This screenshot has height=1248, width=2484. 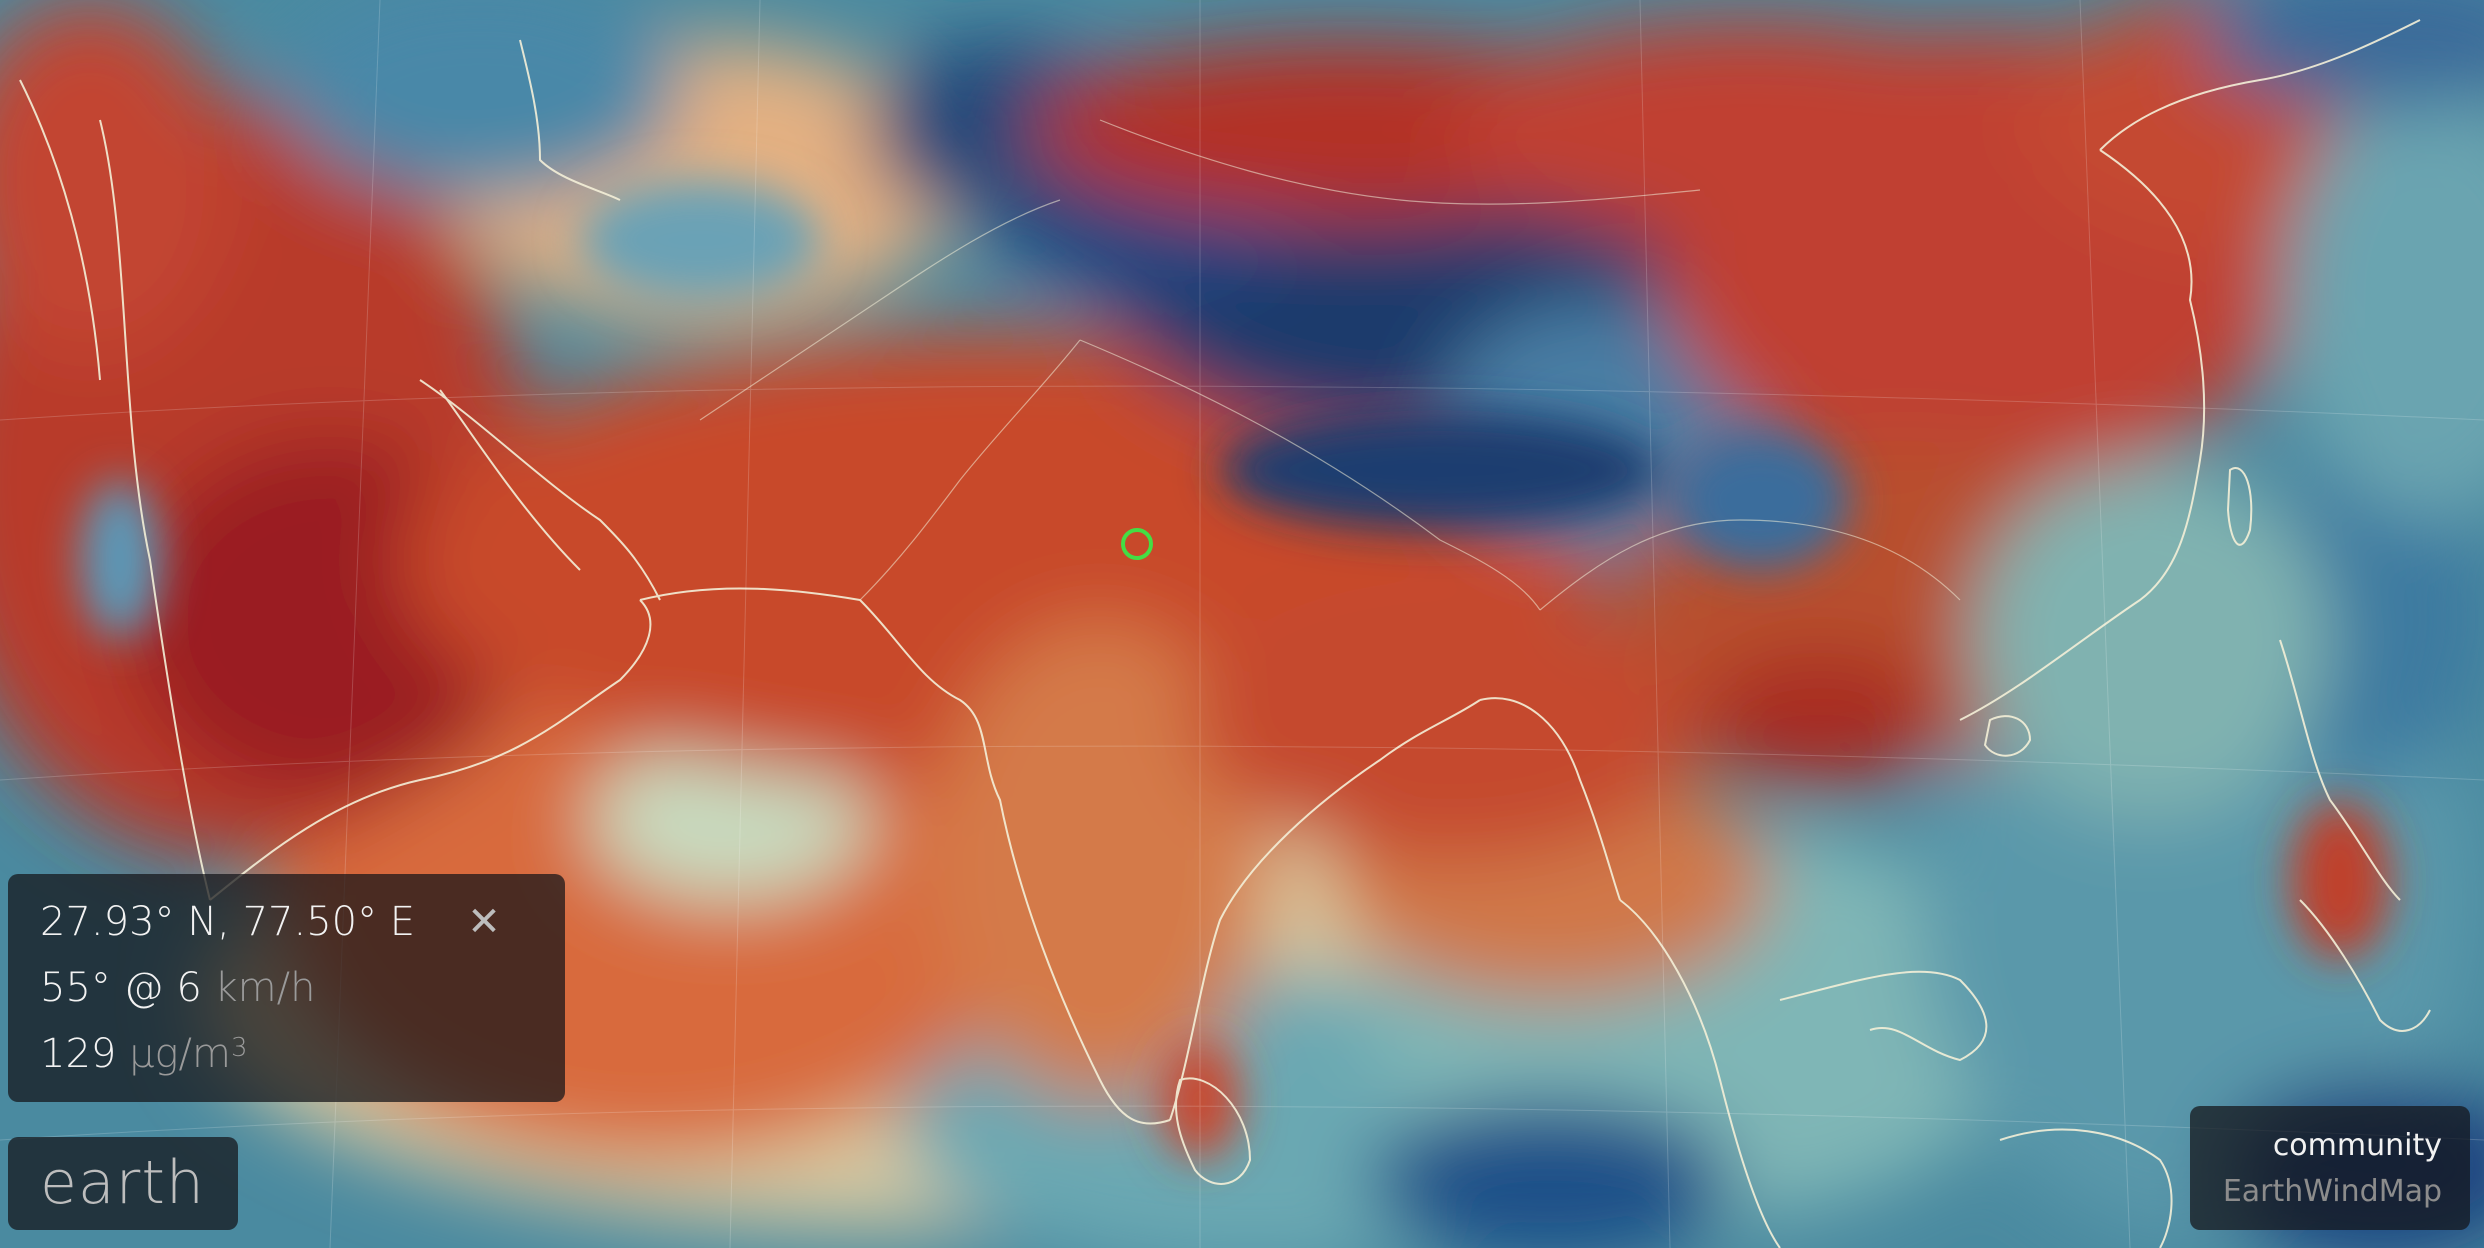 What do you see at coordinates (121, 988) in the screenshot?
I see `wind-value: 55° @ 6` at bounding box center [121, 988].